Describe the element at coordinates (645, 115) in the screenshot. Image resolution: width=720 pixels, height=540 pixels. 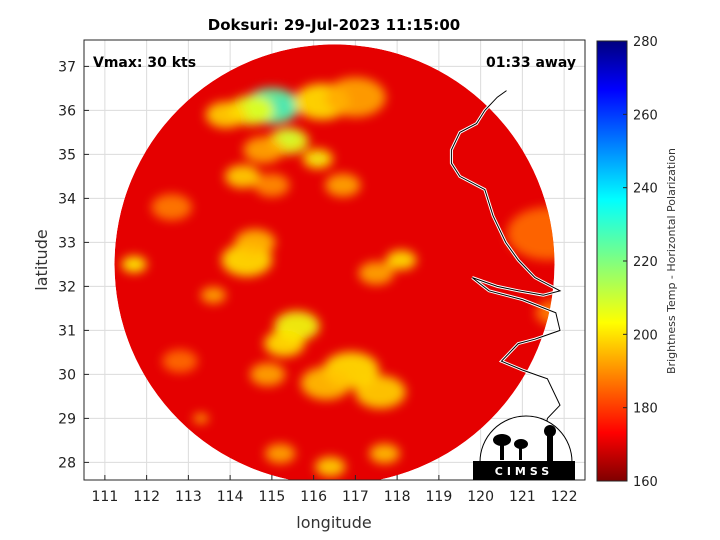
I see `colorbar-tick-label: 260` at that location.